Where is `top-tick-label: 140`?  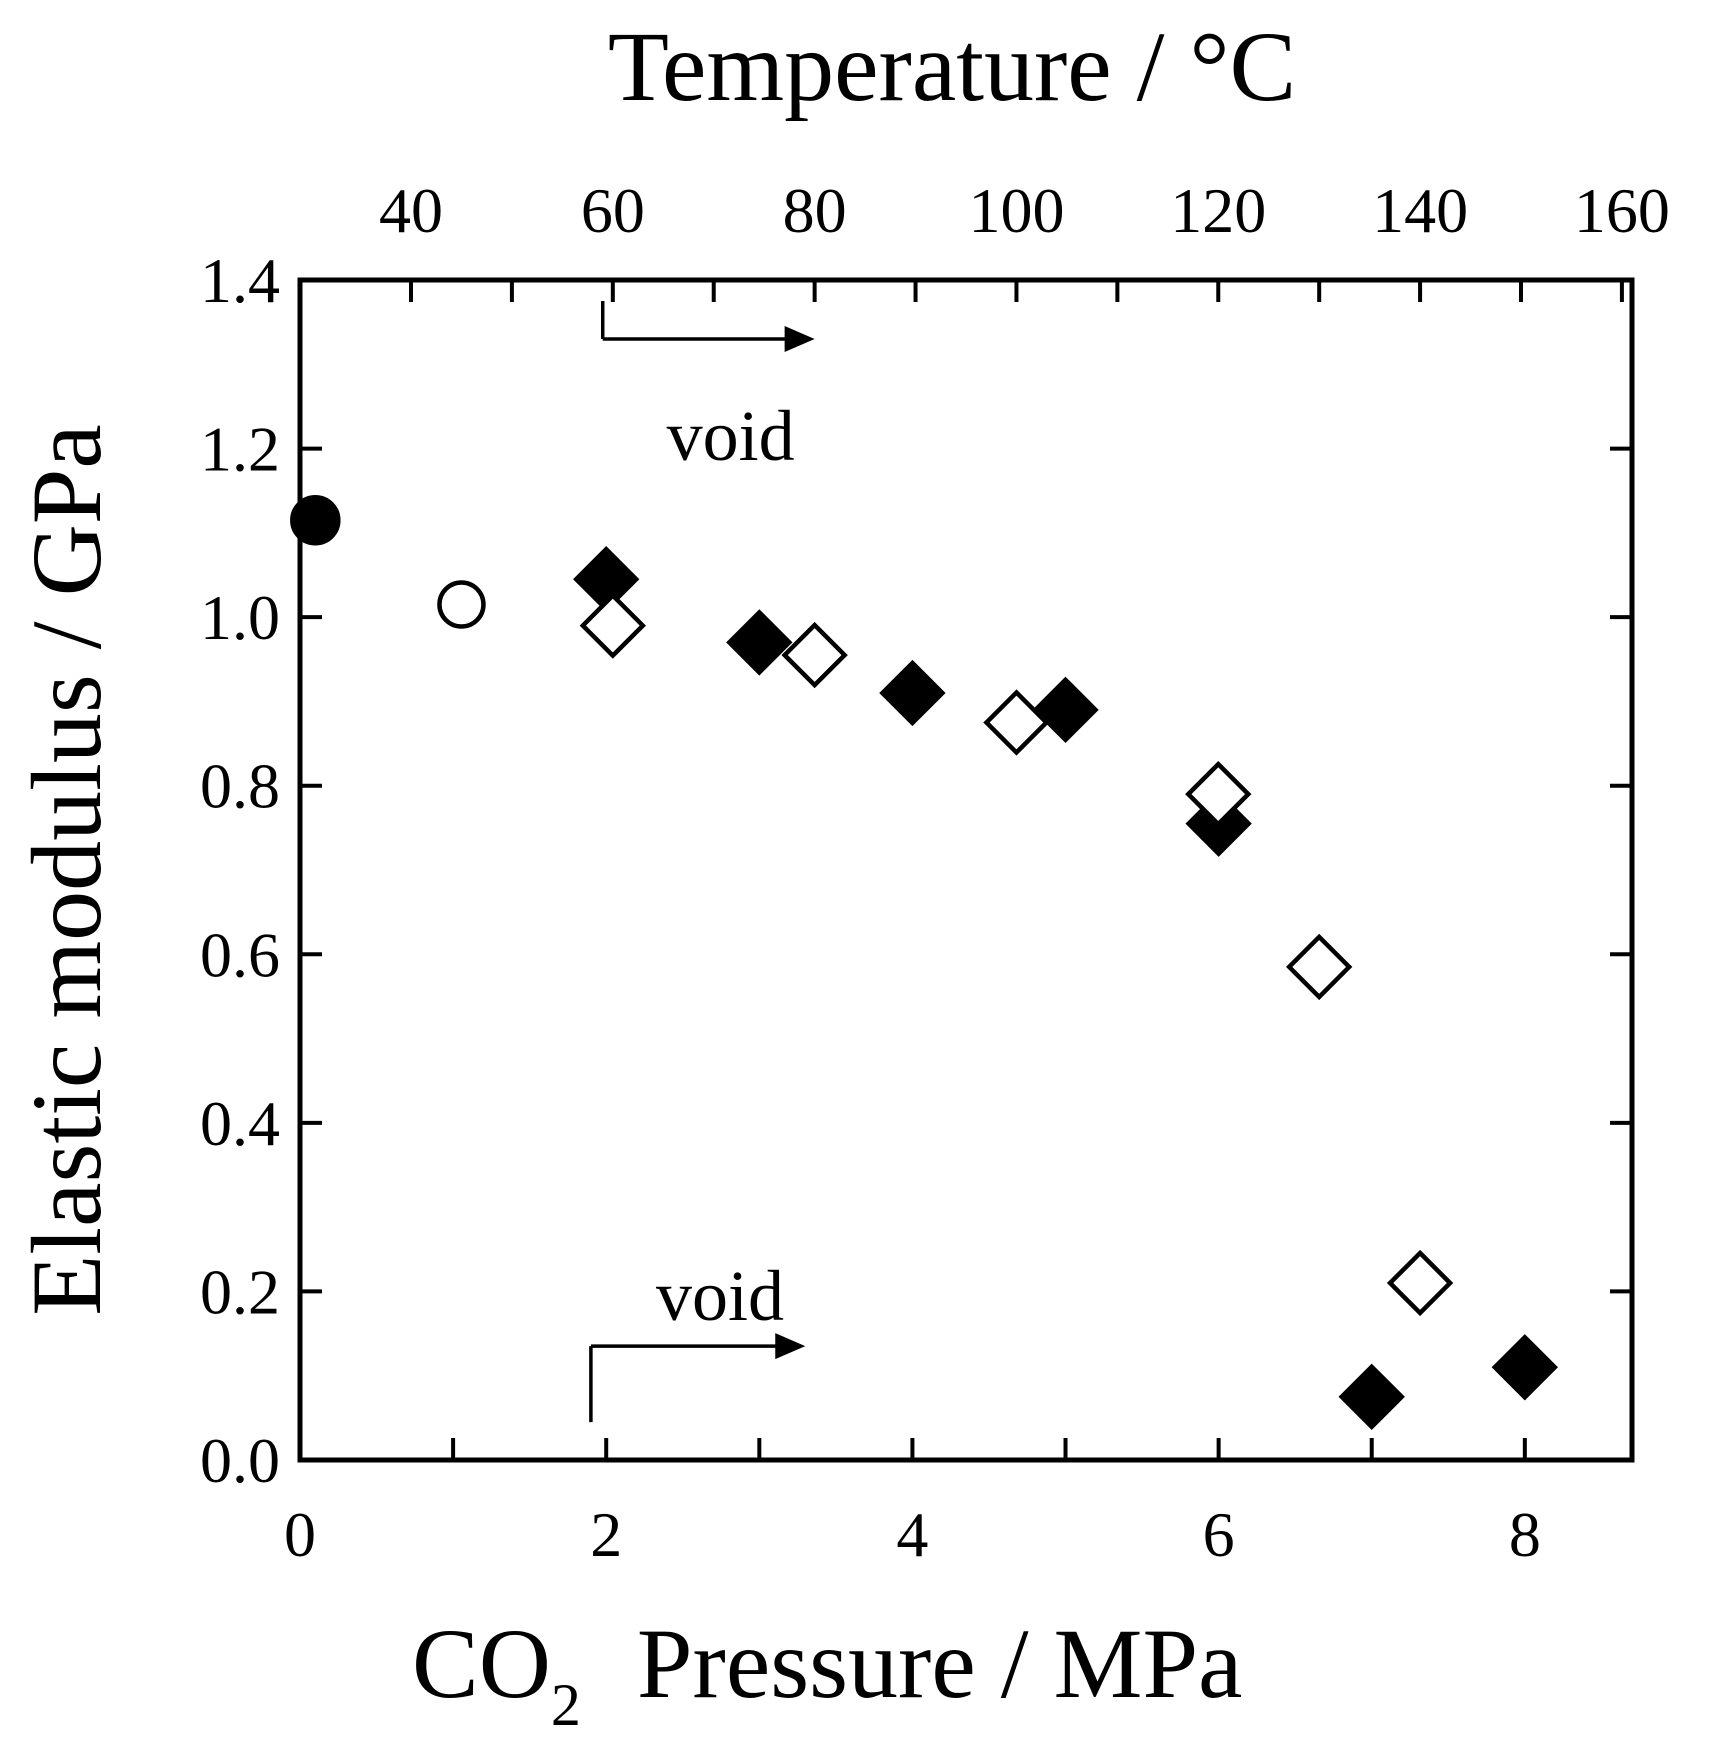 top-tick-label: 140 is located at coordinates (1420, 210).